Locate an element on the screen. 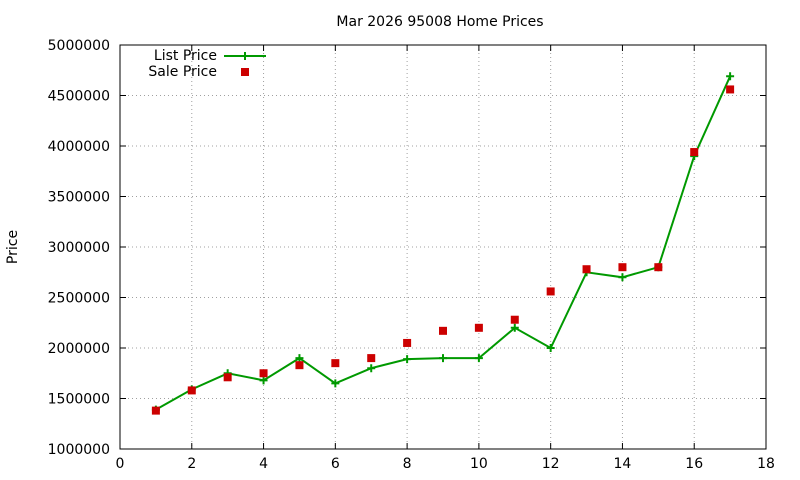 The width and height of the screenshot is (800, 480). legend-label-sale-price: Sale Price is located at coordinates (182, 72).